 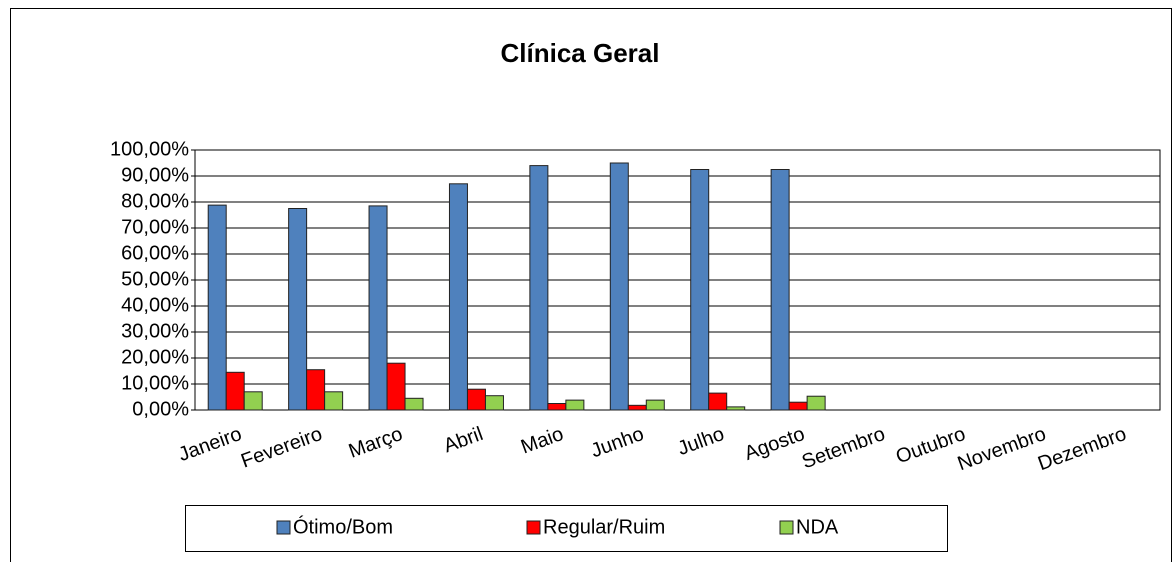 What do you see at coordinates (155, 305) in the screenshot?
I see `y-tick-label: 40,00%` at bounding box center [155, 305].